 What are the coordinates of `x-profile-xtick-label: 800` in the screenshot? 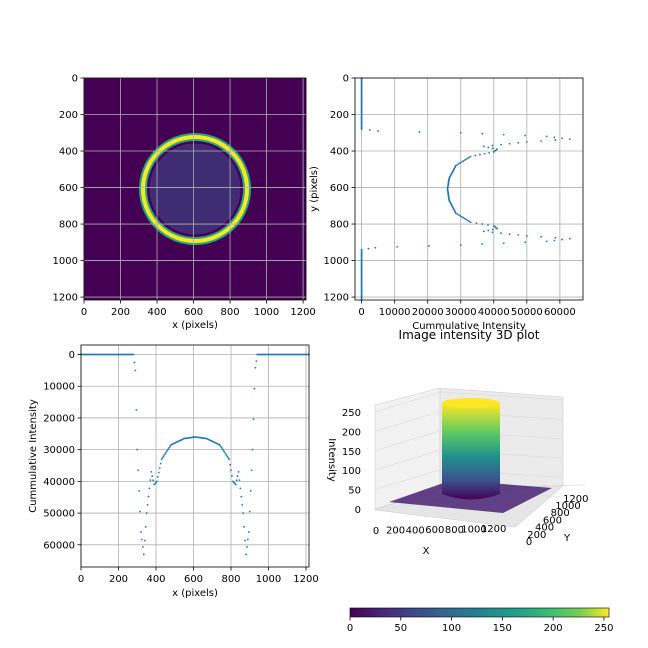 It's located at (230, 579).